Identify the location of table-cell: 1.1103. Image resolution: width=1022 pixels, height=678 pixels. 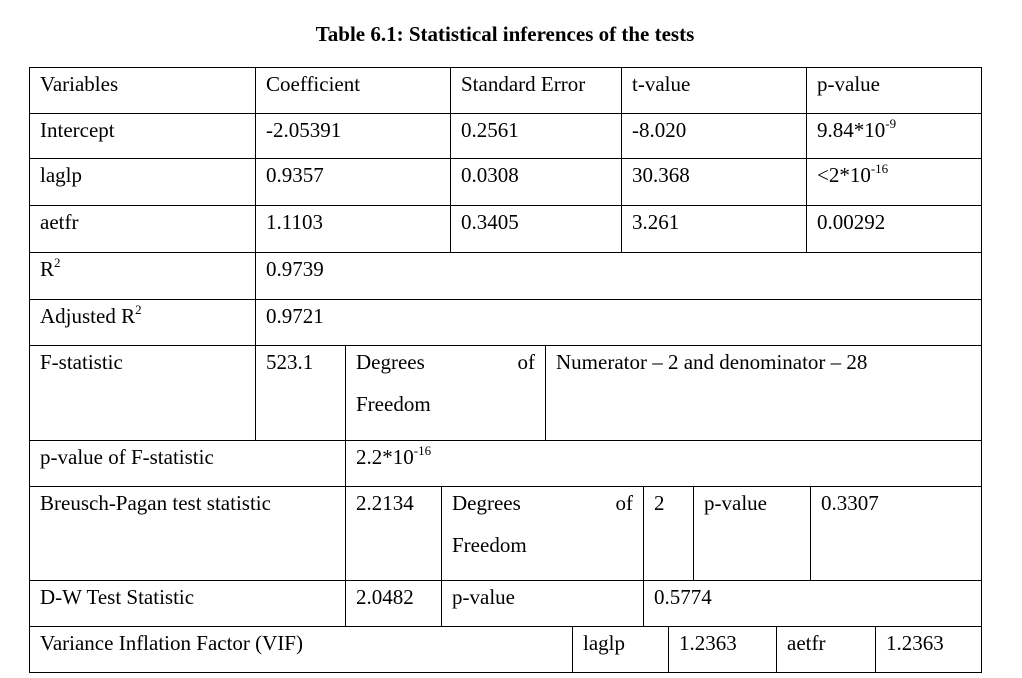
(353, 229).